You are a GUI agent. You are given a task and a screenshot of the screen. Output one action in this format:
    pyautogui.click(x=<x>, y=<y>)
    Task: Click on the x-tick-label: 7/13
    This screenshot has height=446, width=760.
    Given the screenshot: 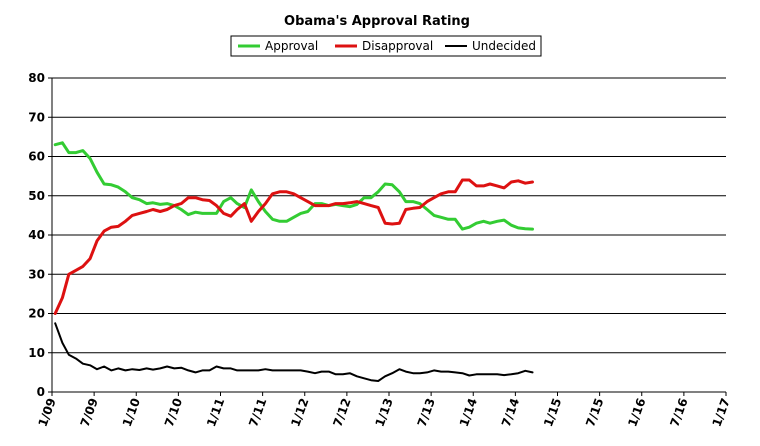 What is the action you would take?
    pyautogui.click(x=426, y=412)
    